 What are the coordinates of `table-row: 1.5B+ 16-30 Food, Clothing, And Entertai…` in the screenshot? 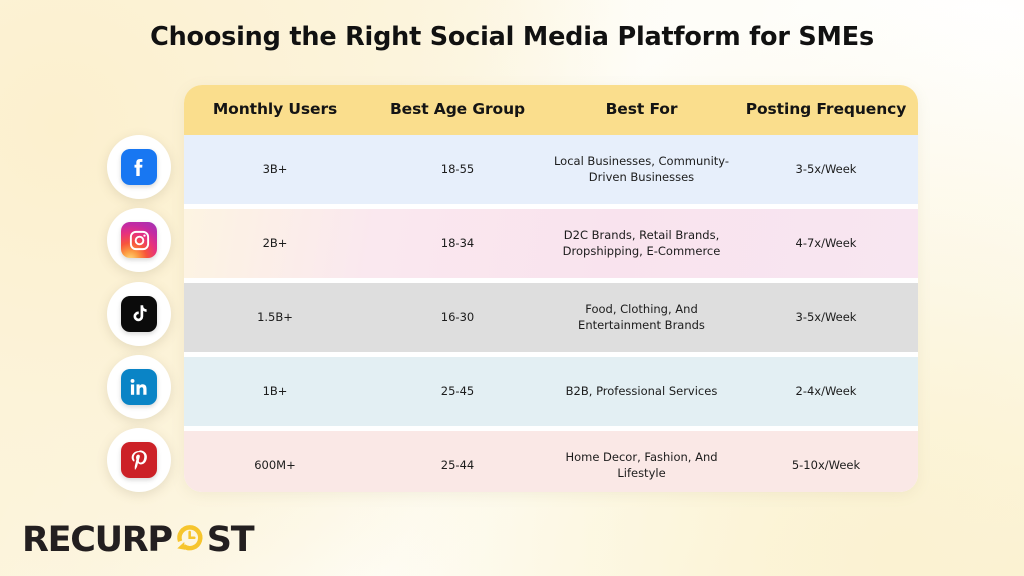 It's located at (551, 317).